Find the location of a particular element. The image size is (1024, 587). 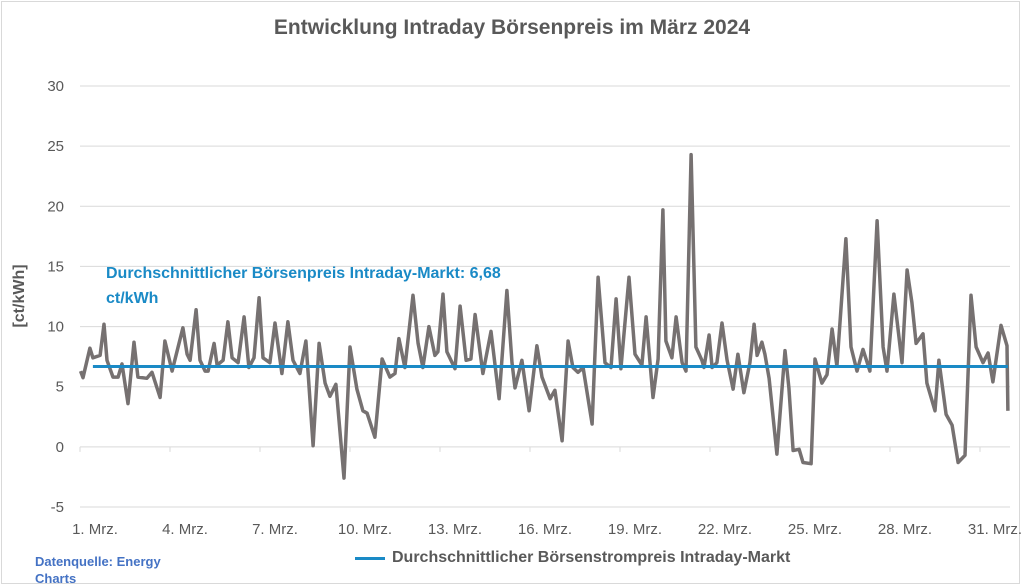

y-tick-label: 10 is located at coordinates (55, 327).